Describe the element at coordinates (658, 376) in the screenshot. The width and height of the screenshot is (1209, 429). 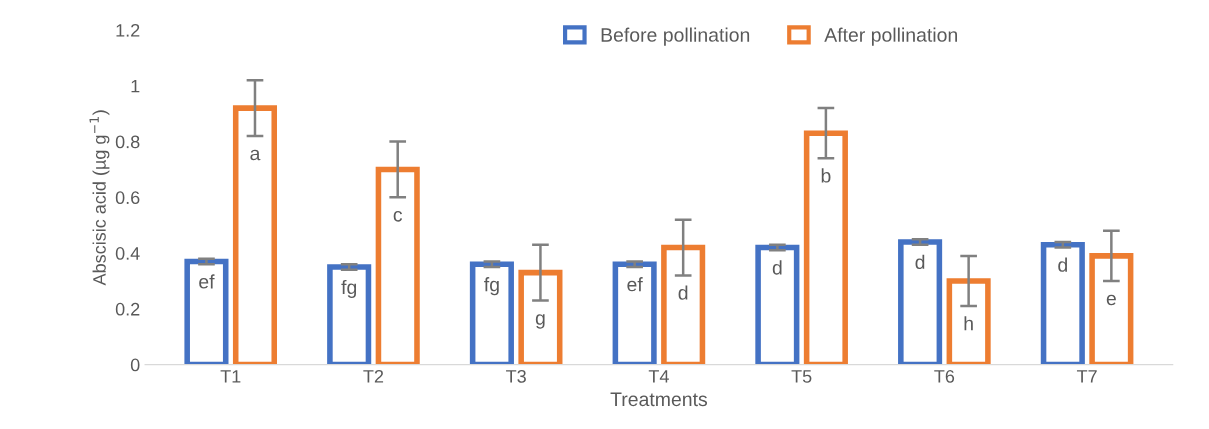
I see `x-tick-label: T4` at that location.